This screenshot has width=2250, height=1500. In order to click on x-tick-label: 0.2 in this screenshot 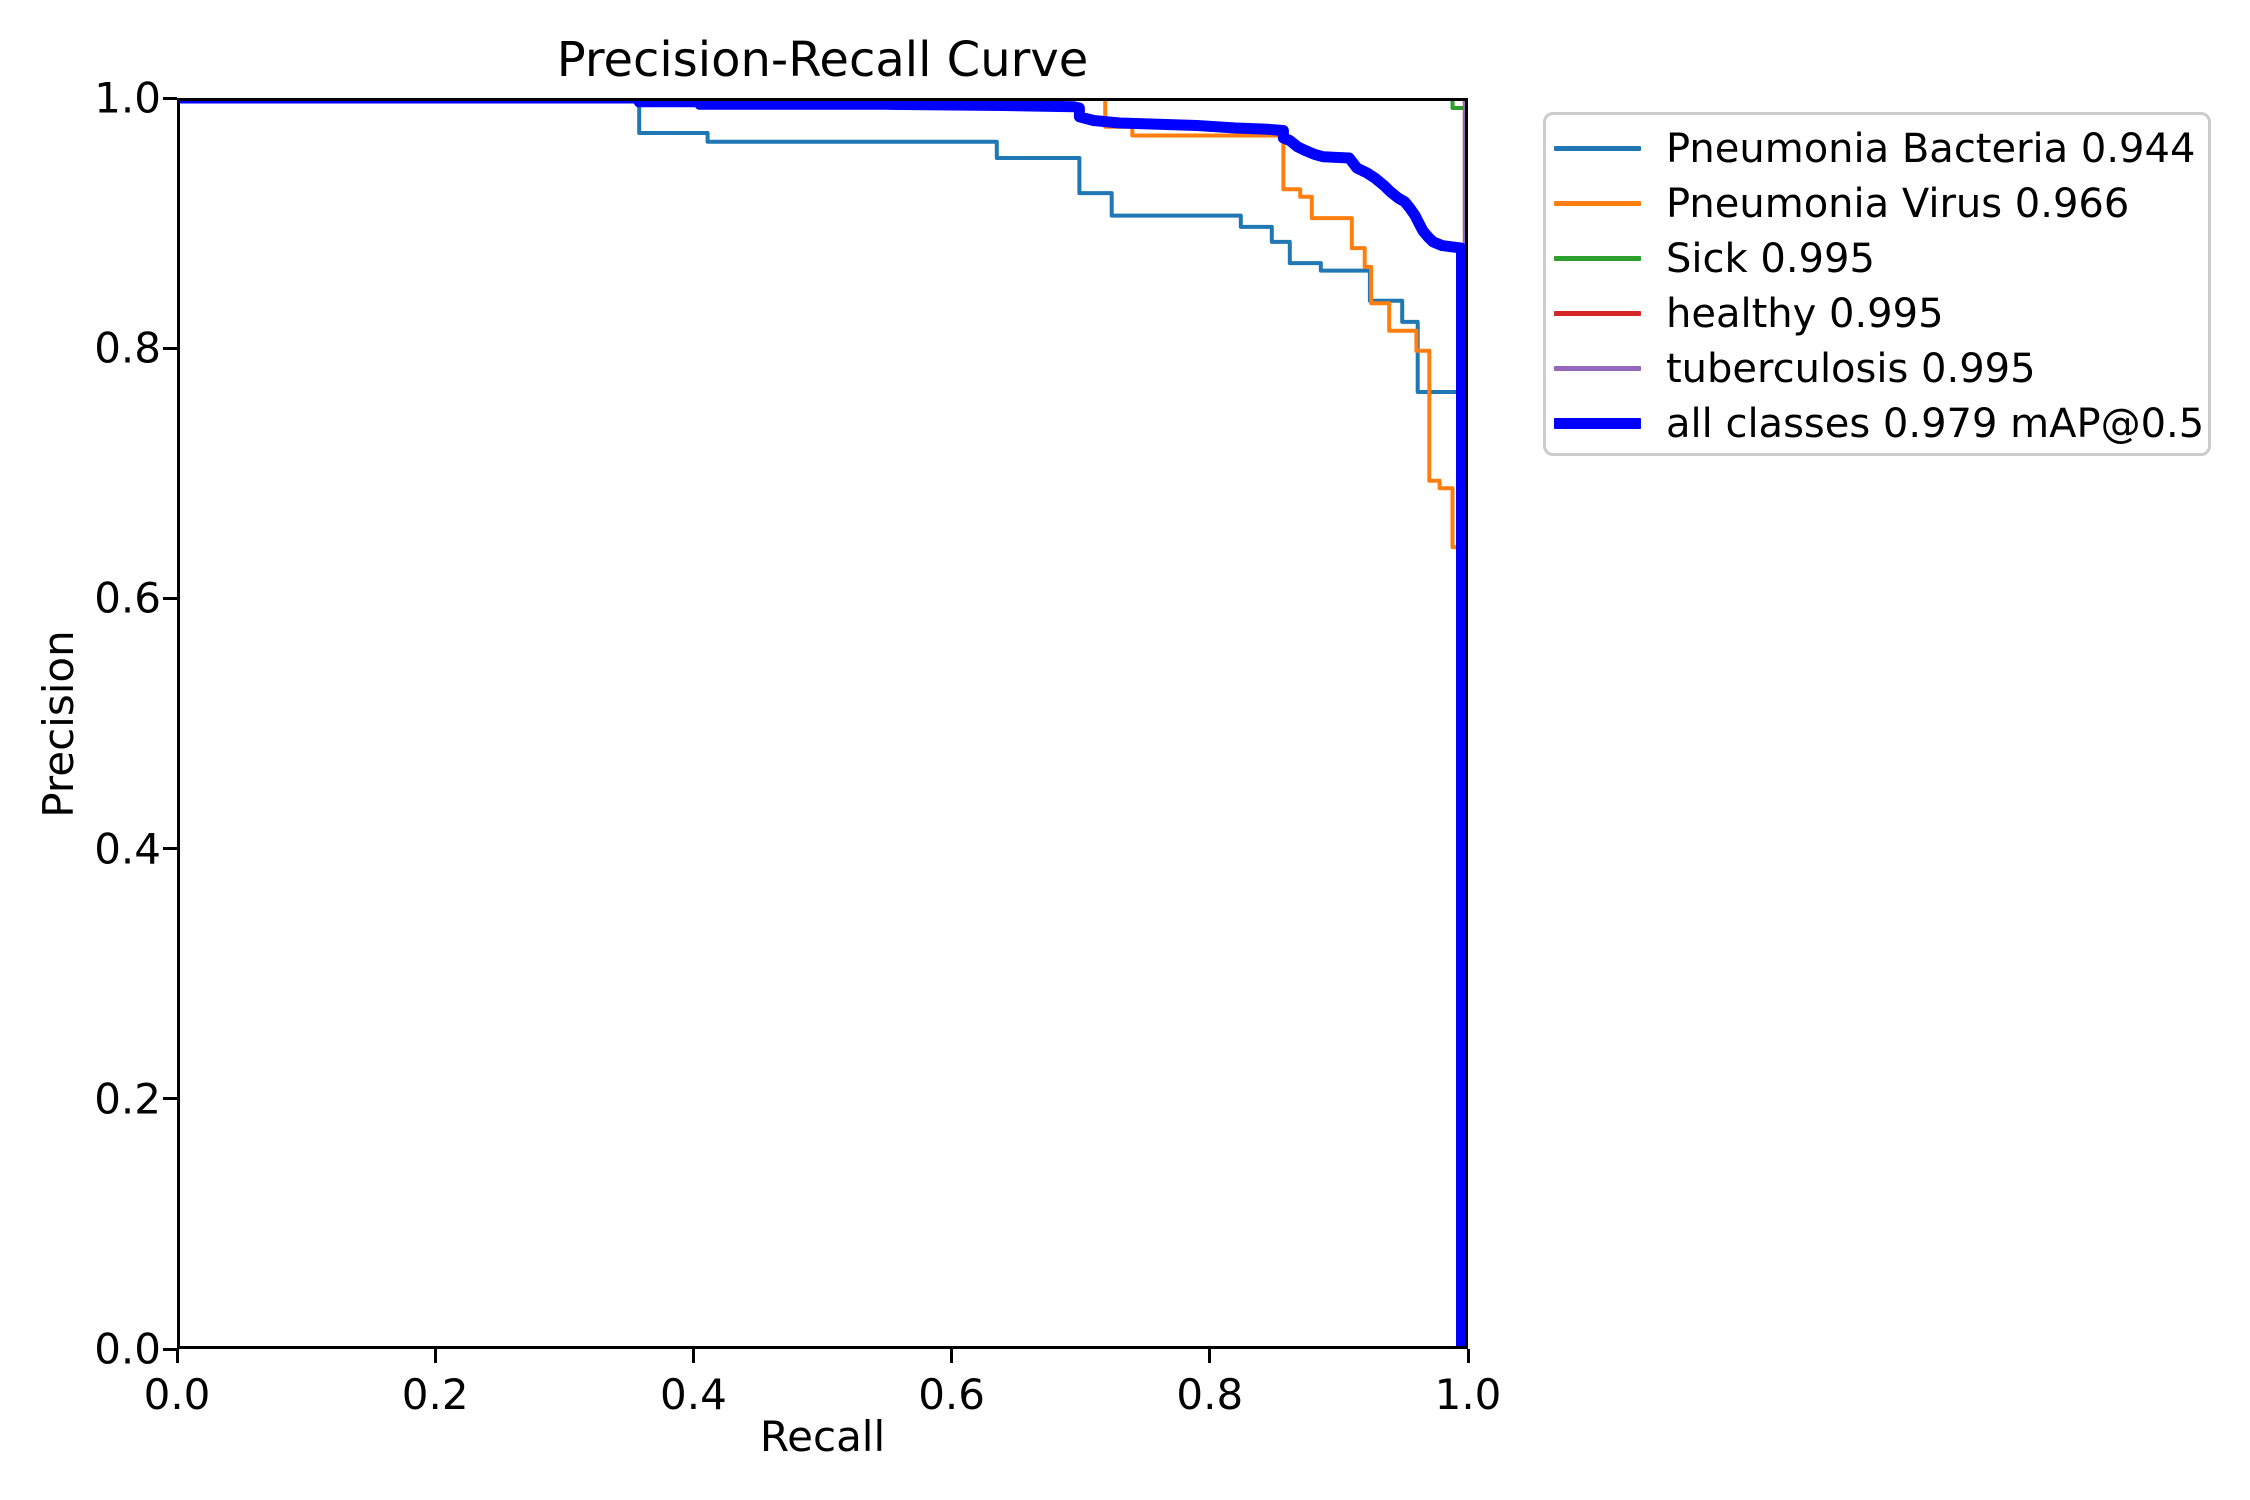, I will do `click(435, 1394)`.